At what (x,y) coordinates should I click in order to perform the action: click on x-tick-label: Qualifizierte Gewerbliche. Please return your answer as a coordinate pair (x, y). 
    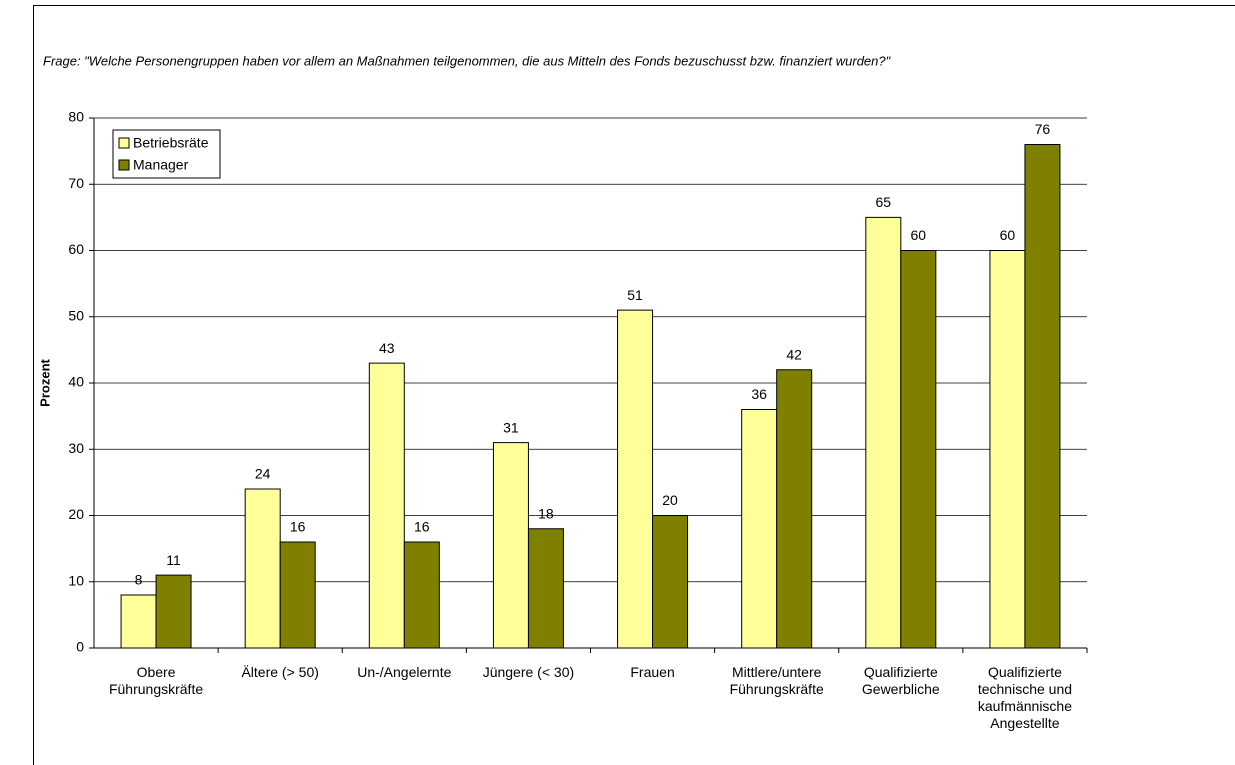
    Looking at the image, I should click on (900, 680).